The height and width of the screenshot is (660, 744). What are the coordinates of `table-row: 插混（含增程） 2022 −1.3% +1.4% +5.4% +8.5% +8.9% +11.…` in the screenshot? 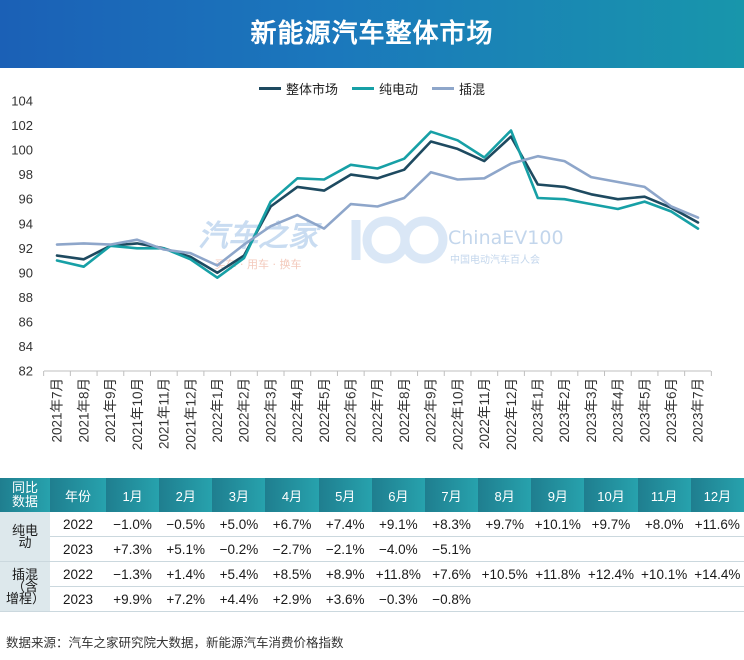 It's located at (372, 586).